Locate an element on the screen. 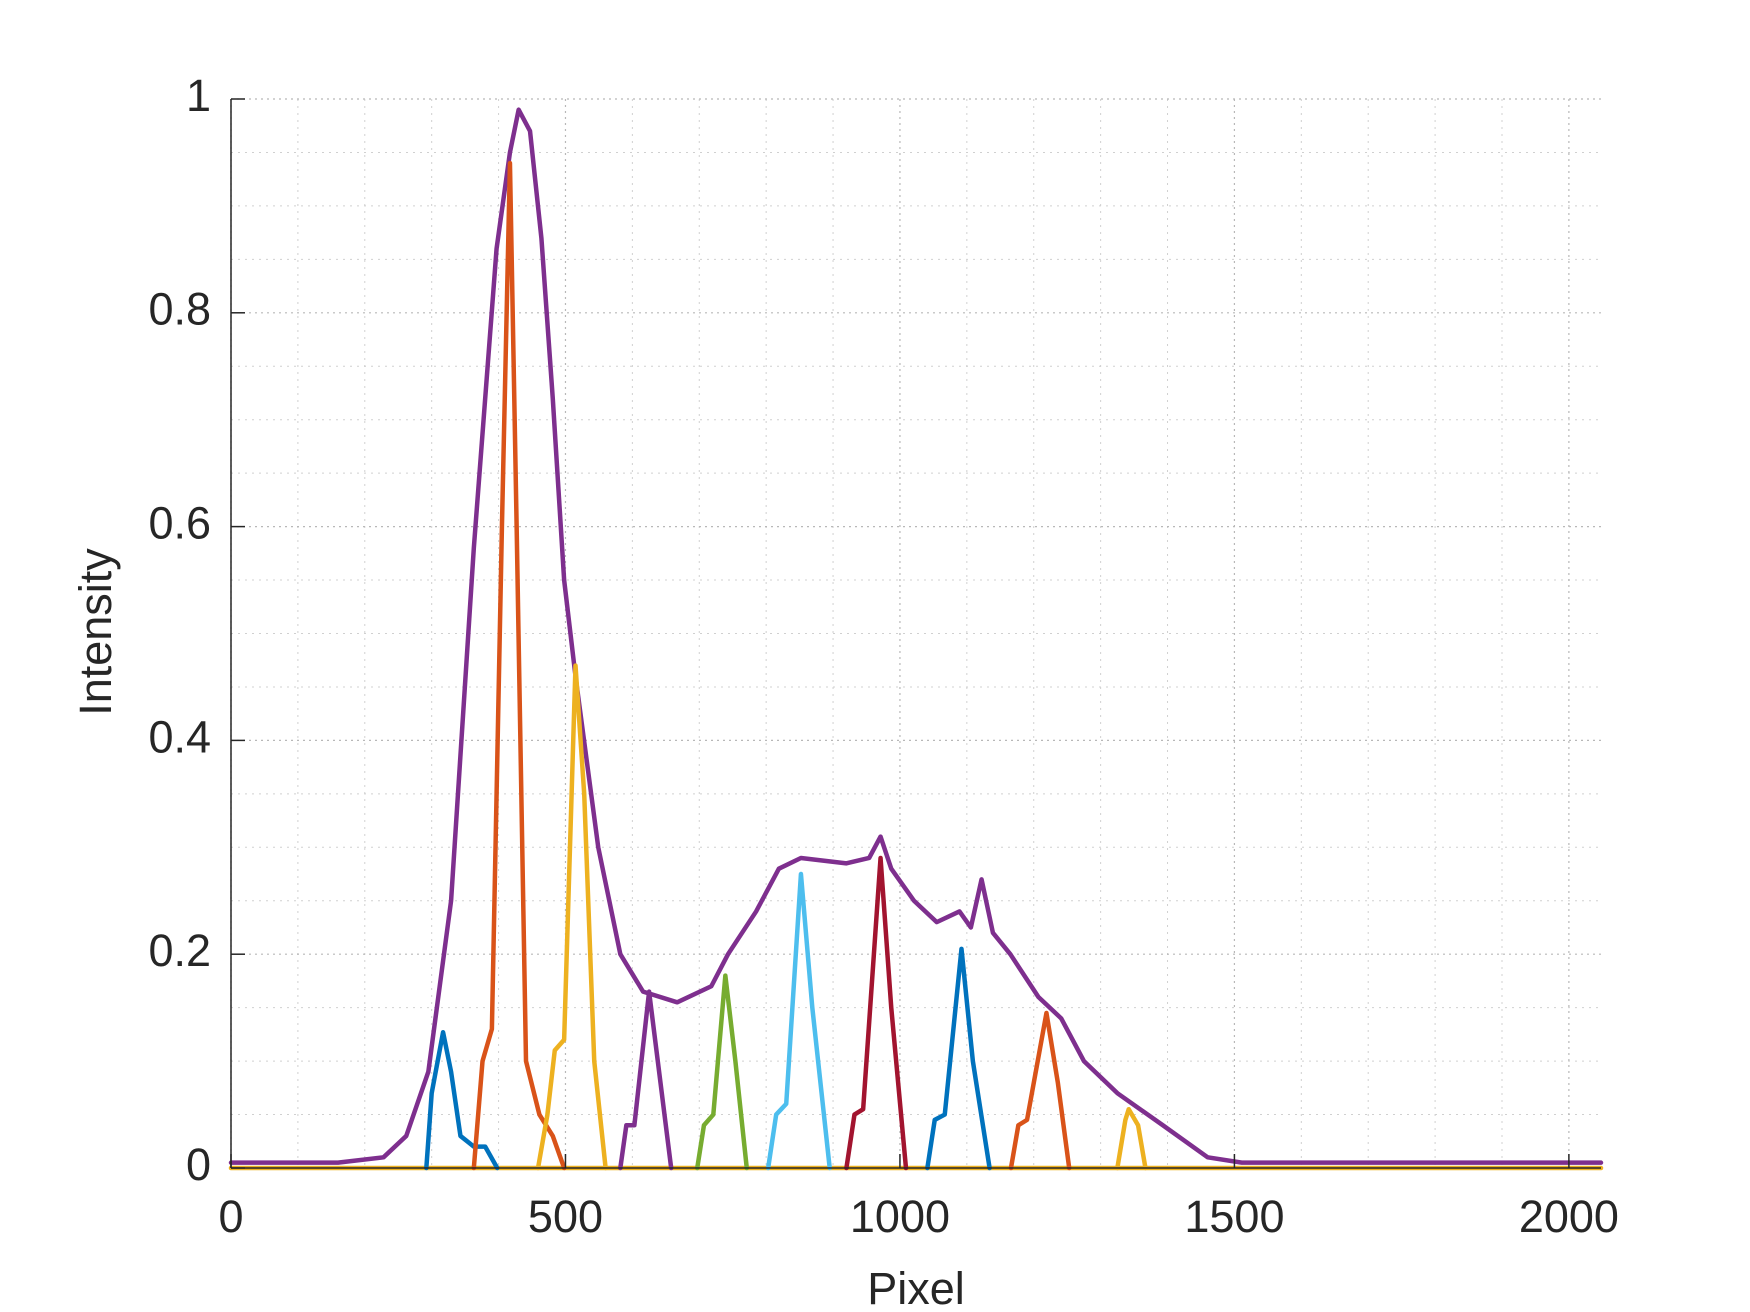 This screenshot has height=1312, width=1750. y-axis-label: Intensity is located at coordinates (95, 632).